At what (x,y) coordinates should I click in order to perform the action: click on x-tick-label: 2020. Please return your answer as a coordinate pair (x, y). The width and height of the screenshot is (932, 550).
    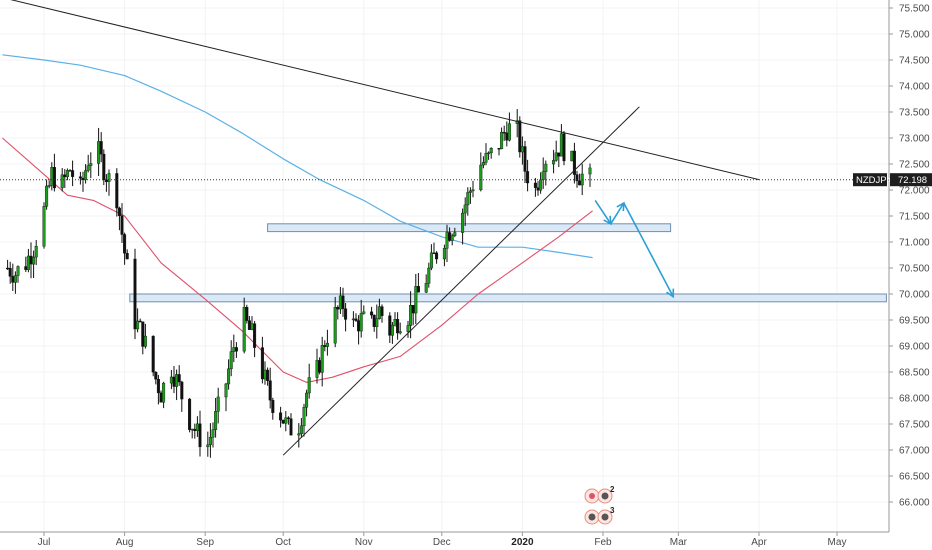
    Looking at the image, I should click on (522, 542).